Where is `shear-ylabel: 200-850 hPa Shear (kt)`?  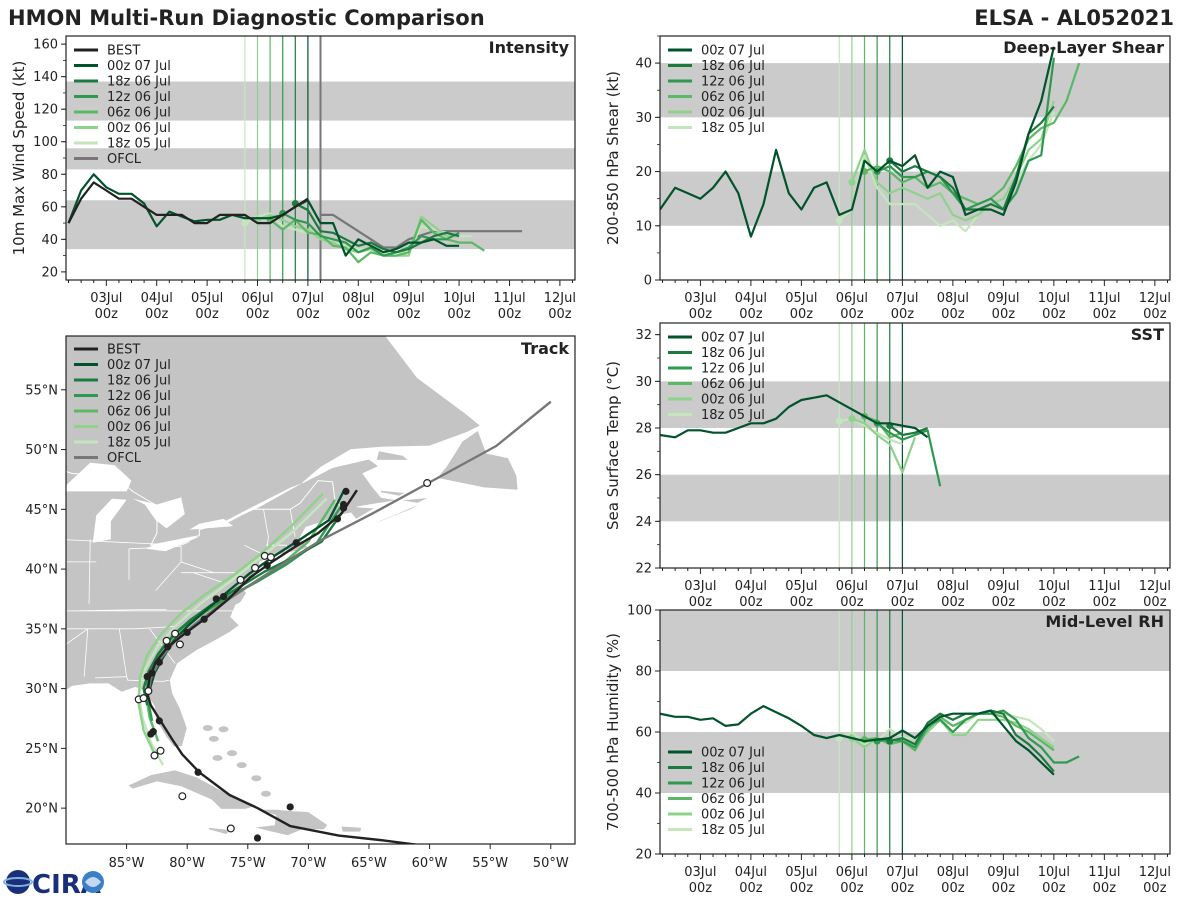
shear-ylabel: 200-850 hPa Shear (kt) is located at coordinates (613, 158).